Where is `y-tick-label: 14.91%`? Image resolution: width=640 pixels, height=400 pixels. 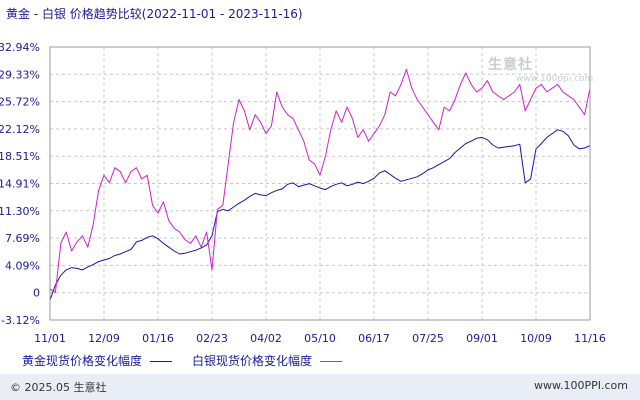
y-tick-label: 14.91% is located at coordinates (20, 184).